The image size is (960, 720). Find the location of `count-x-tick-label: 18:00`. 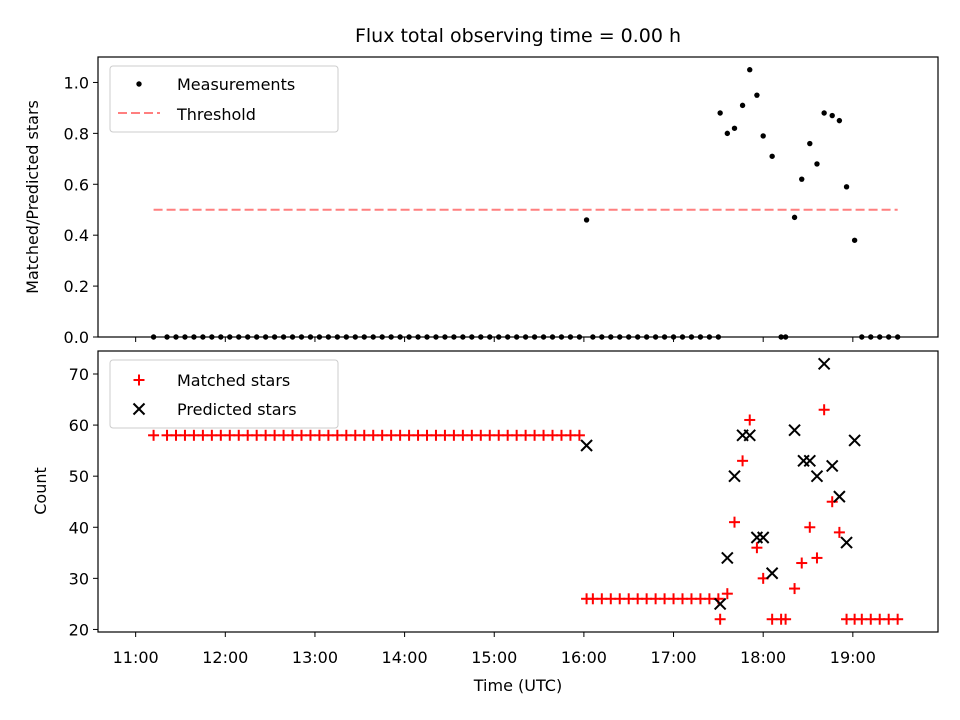

count-x-tick-label: 18:00 is located at coordinates (763, 657).